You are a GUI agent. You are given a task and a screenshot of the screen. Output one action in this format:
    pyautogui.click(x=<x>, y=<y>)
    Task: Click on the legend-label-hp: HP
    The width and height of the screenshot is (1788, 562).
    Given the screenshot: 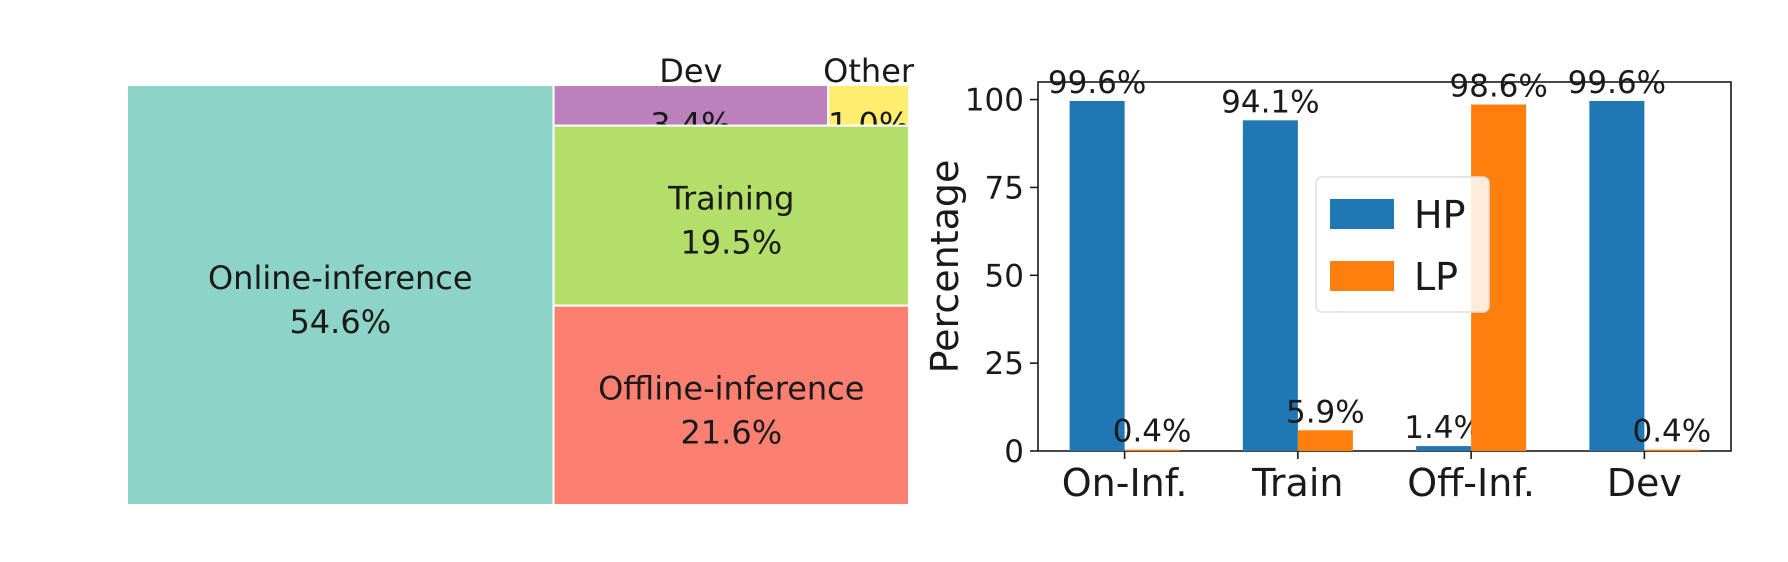 What is the action you would take?
    pyautogui.click(x=1440, y=215)
    